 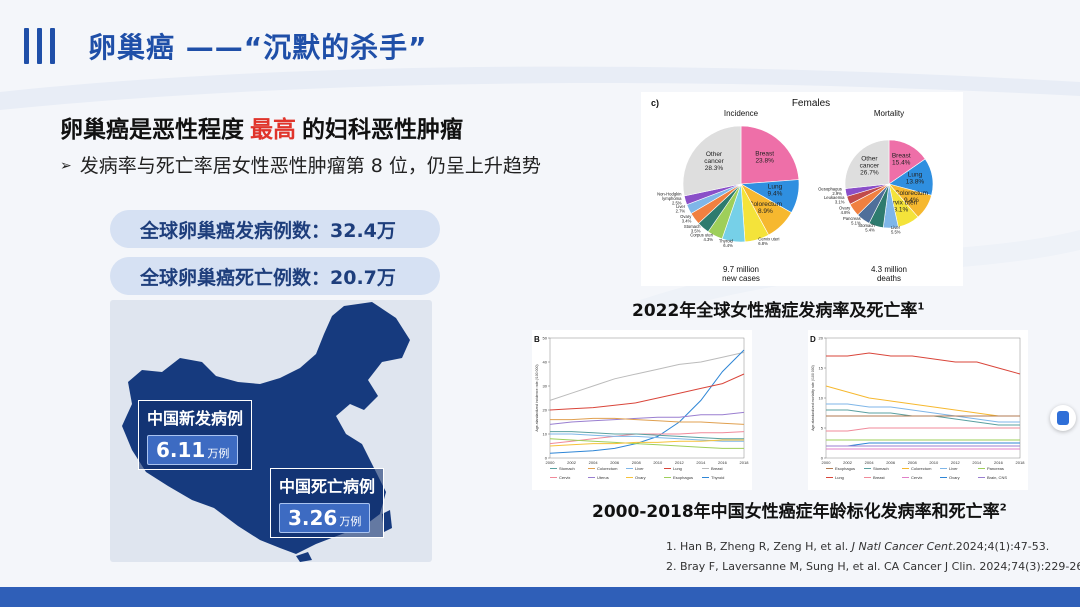 What do you see at coordinates (915, 178) in the screenshot?
I see `mortality-label-lung: Lung 13.8%` at bounding box center [915, 178].